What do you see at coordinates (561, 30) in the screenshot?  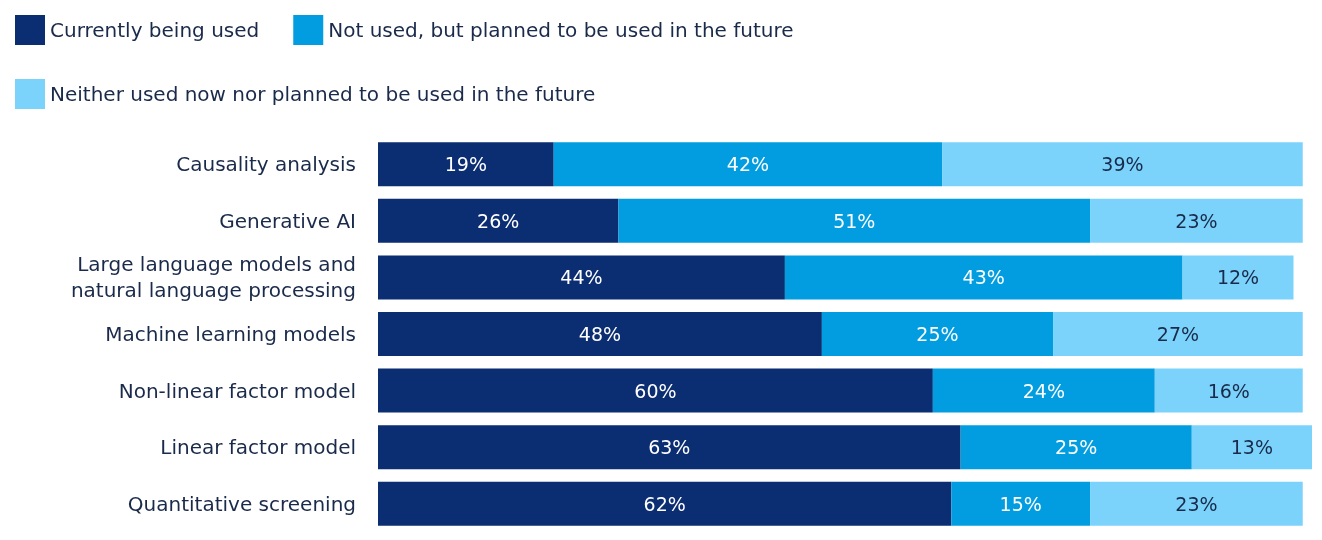 I see `legend-label: Not used, but planned to be used in the future` at bounding box center [561, 30].